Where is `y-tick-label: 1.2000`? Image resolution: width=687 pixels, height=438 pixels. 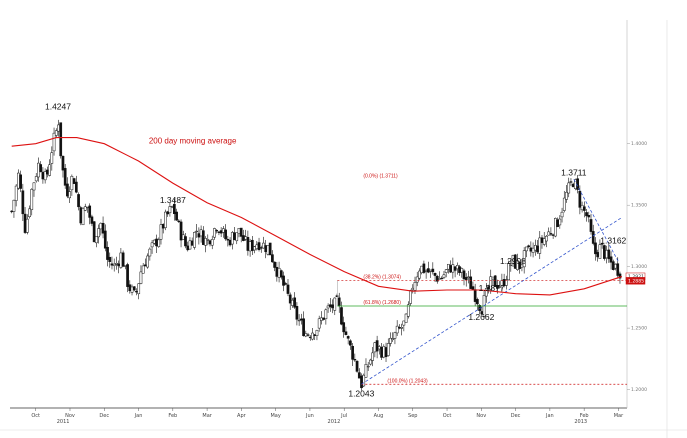 y-tick-label: 1.2000 is located at coordinates (639, 390).